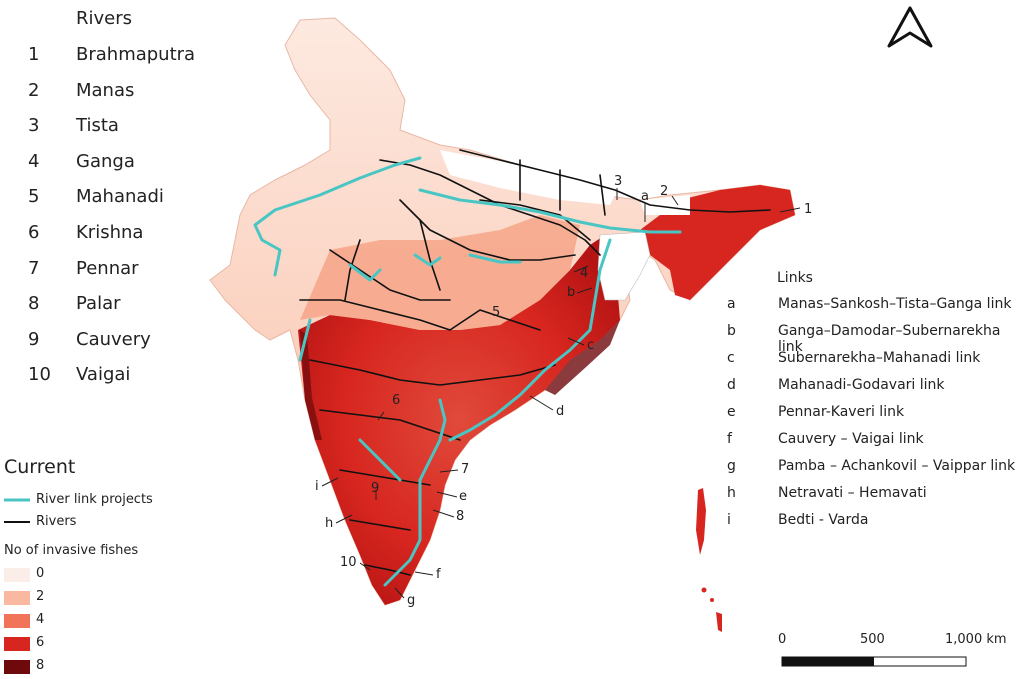  What do you see at coordinates (34, 197) in the screenshot?
I see `river-legend-number: 5` at bounding box center [34, 197].